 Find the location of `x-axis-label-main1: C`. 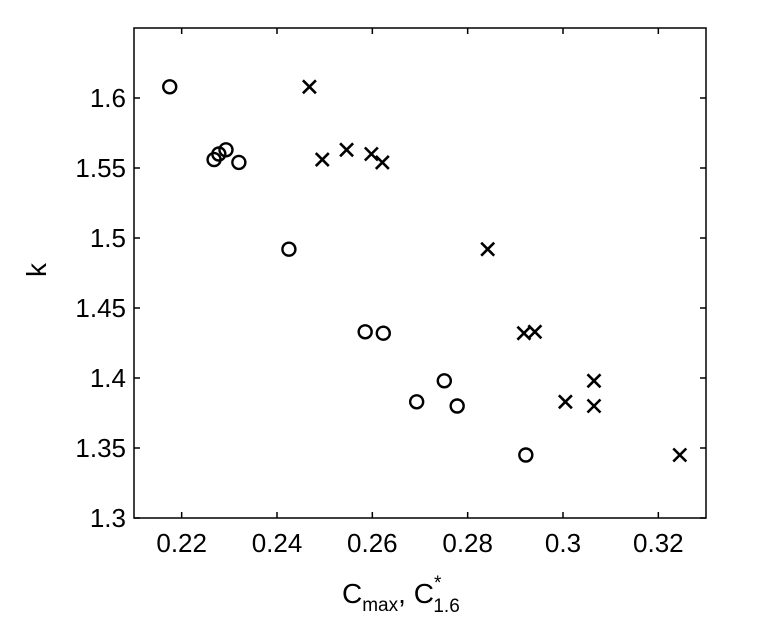

x-axis-label-main1: C is located at coordinates (352, 593).